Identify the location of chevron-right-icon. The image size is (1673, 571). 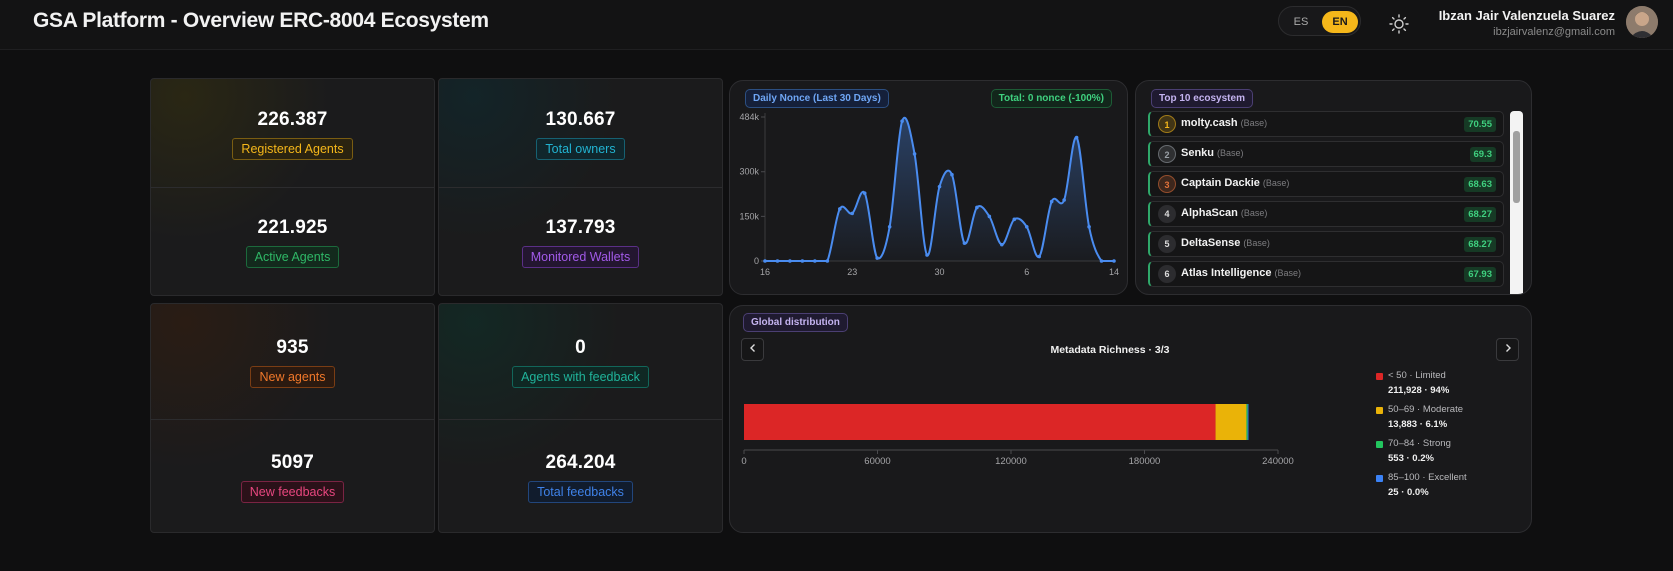
(1508, 348).